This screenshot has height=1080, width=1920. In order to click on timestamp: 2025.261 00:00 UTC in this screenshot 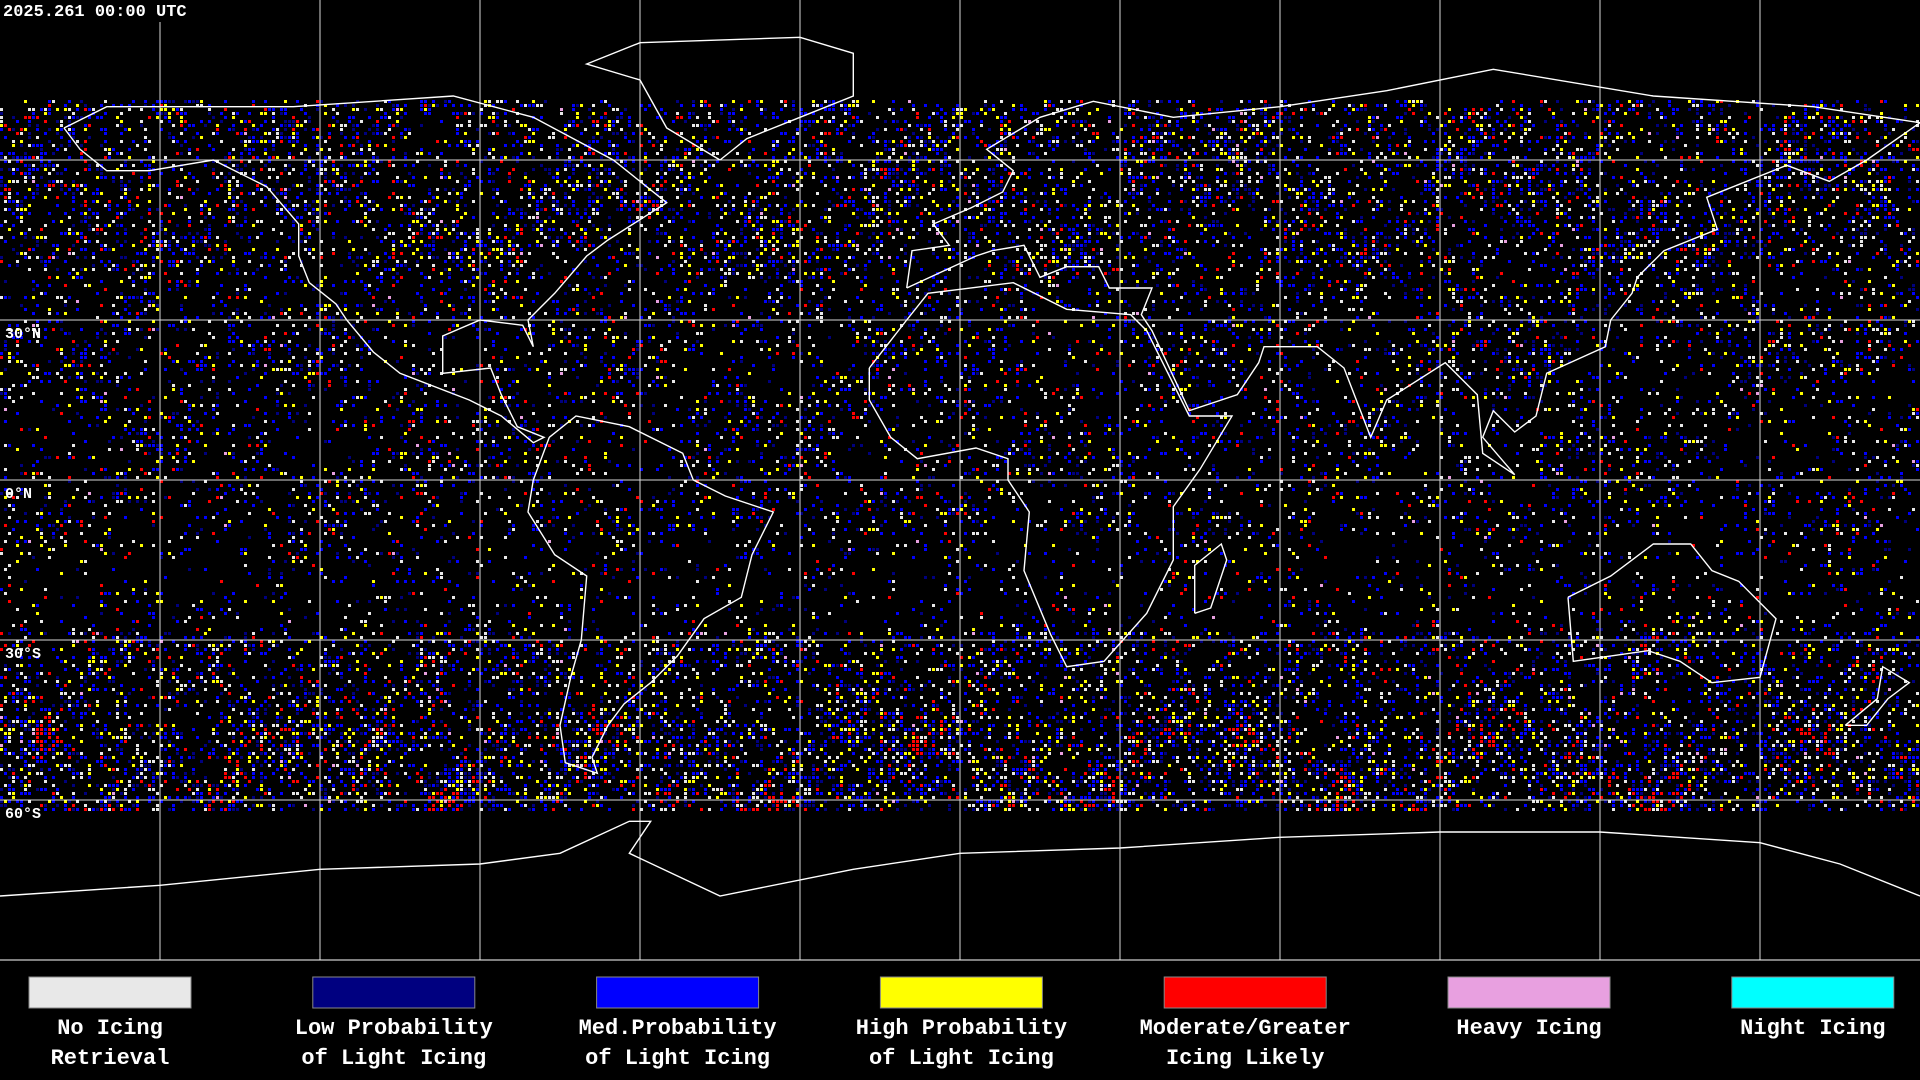, I will do `click(95, 12)`.